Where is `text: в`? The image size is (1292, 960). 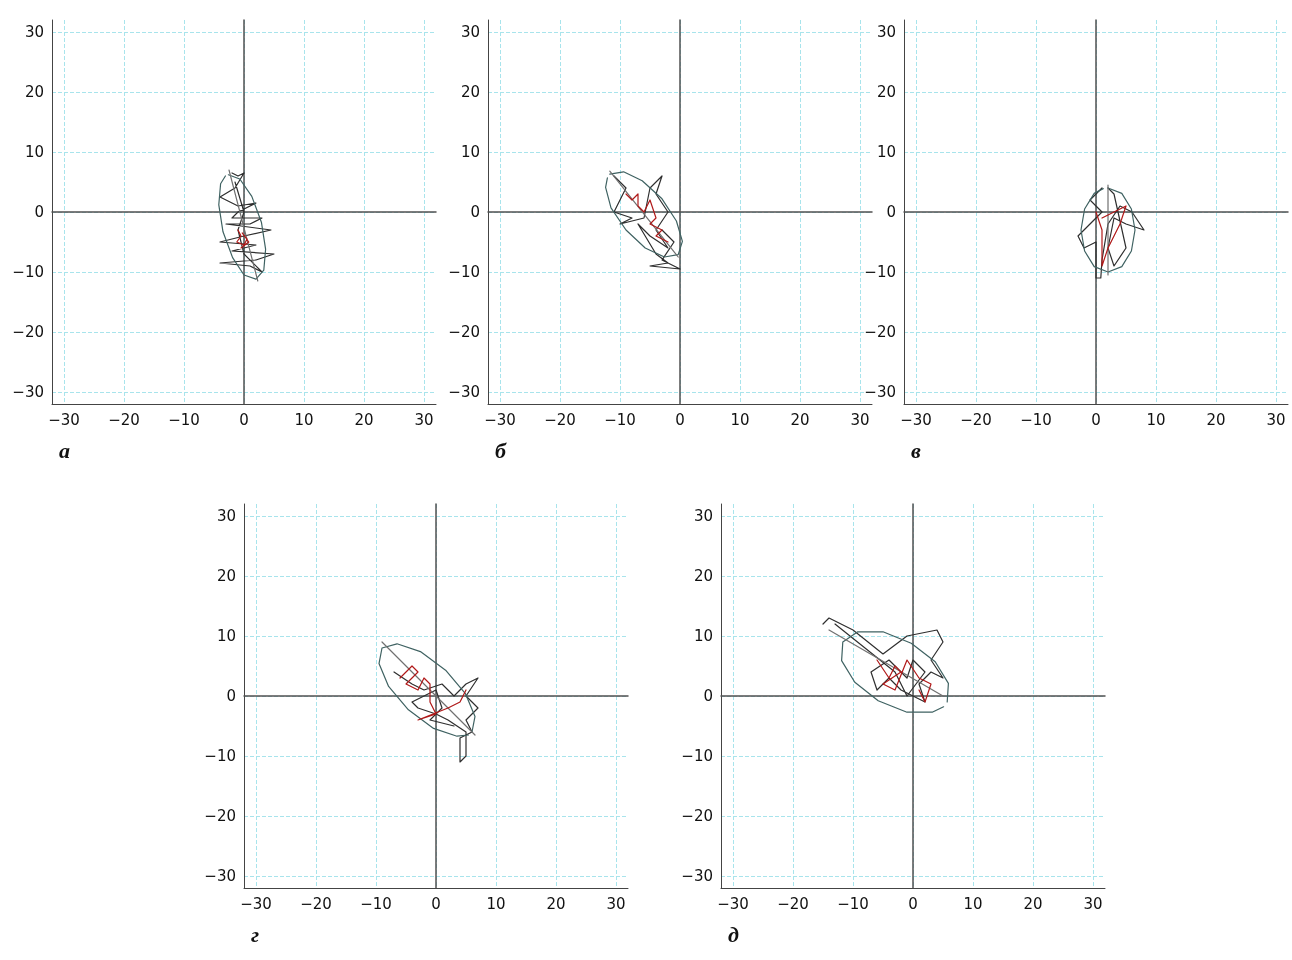
text: в is located at coordinates (916, 450).